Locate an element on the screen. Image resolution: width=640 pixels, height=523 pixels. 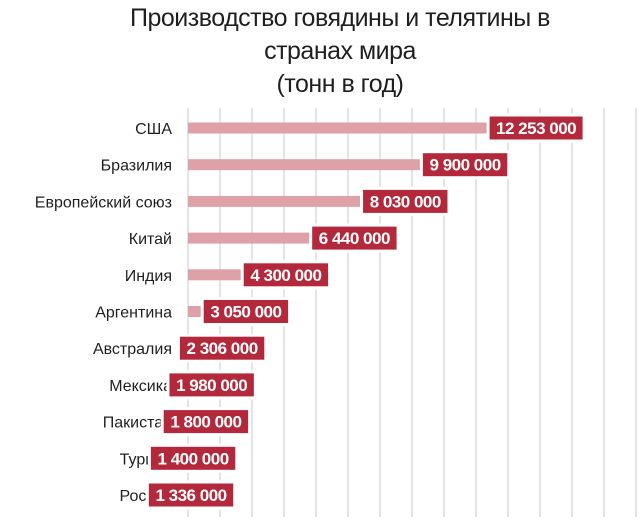
value-label: 1 400 000 is located at coordinates (193, 458).